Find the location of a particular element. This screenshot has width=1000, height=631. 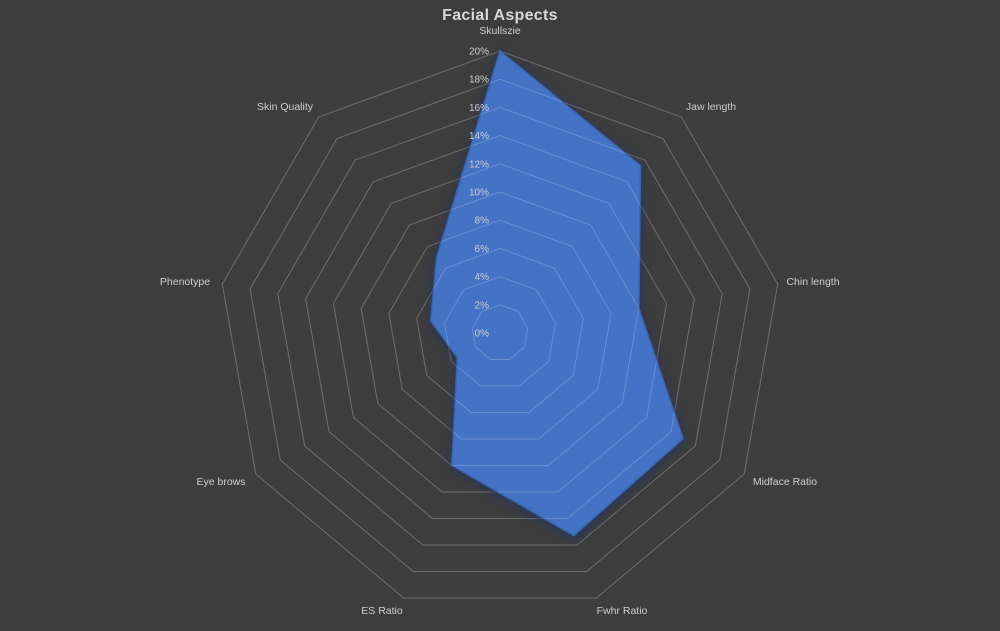

tick-label-18%: 18% is located at coordinates (479, 80).